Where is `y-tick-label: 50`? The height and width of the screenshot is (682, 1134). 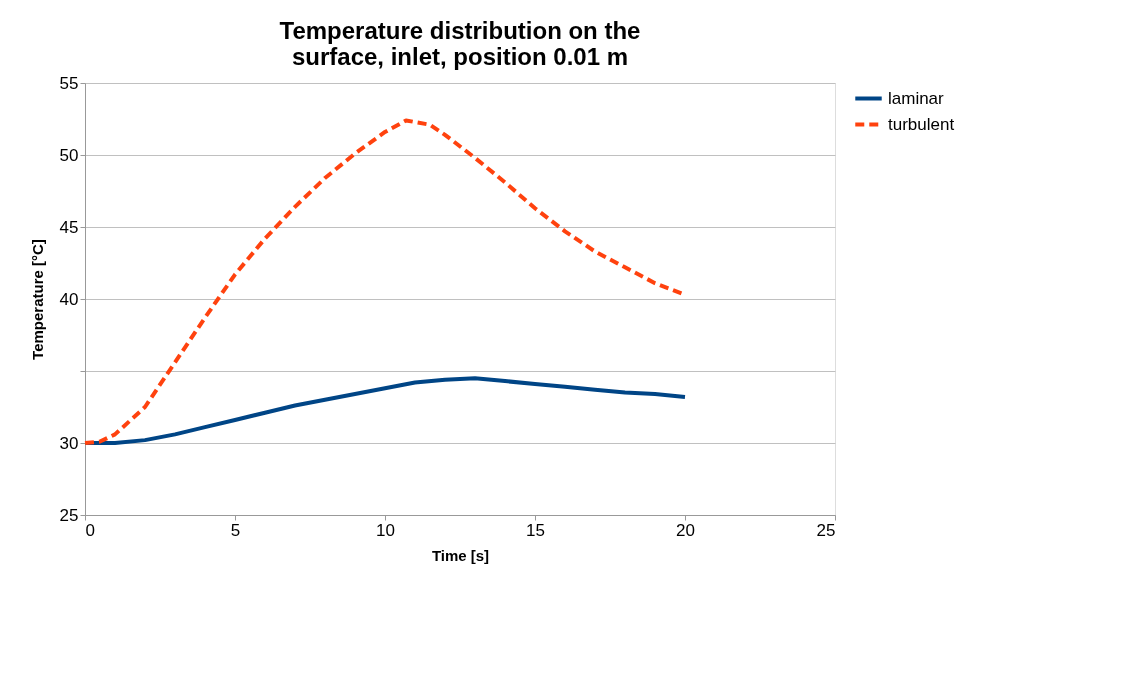 y-tick-label: 50 is located at coordinates (69, 155).